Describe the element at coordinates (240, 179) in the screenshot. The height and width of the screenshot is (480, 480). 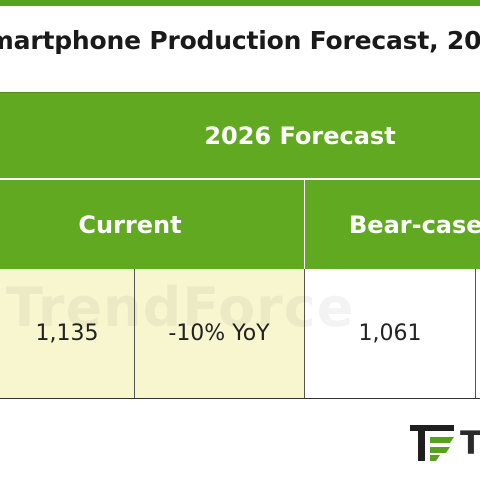
I see `header-divider` at that location.